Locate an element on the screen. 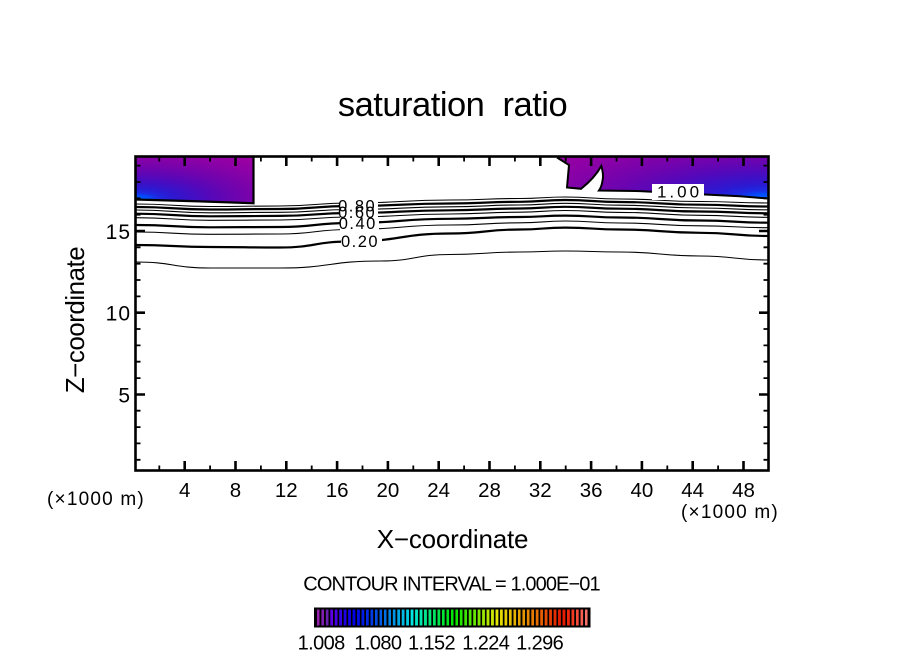  svg-text: 28 is located at coordinates (489, 490).